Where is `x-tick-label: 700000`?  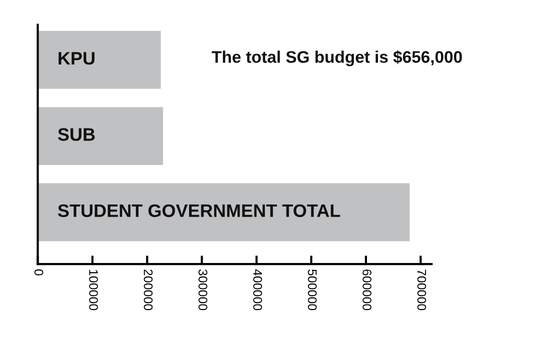
x-tick-label: 700000 is located at coordinates (421, 290).